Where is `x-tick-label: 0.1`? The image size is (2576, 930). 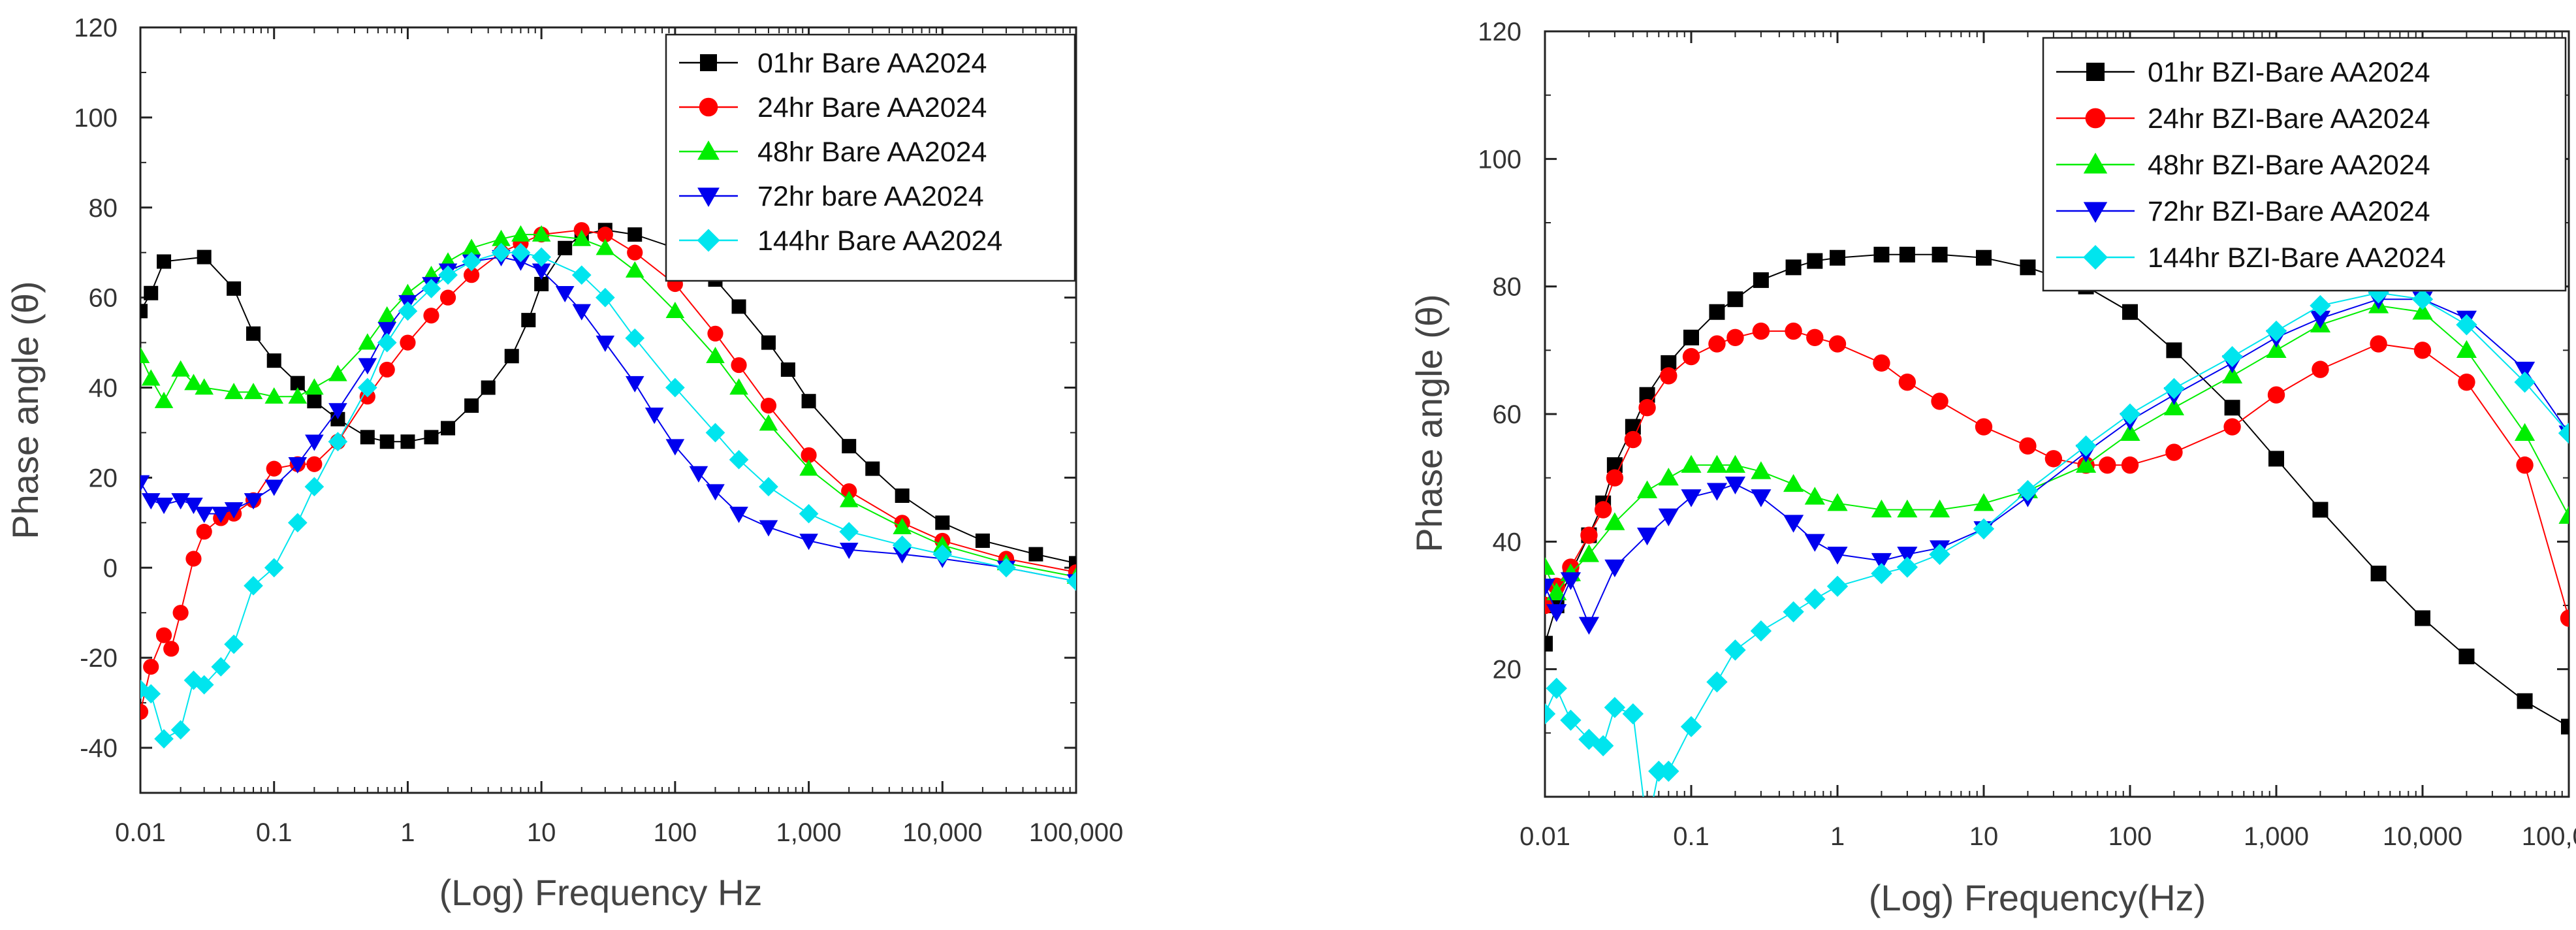
x-tick-label: 0.1 is located at coordinates (274, 832).